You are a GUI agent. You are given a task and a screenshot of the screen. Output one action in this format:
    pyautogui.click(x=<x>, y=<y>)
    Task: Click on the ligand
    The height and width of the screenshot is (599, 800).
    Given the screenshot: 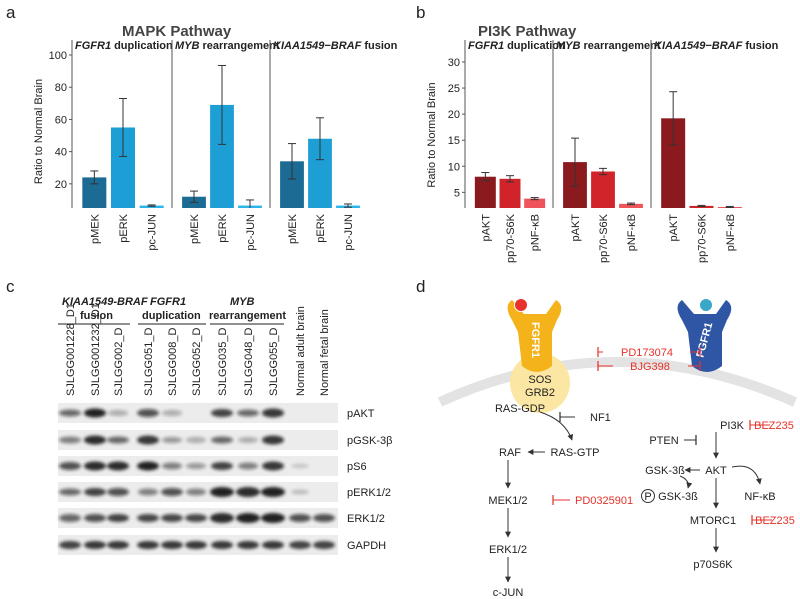 What is the action you would take?
    pyautogui.click(x=521, y=305)
    